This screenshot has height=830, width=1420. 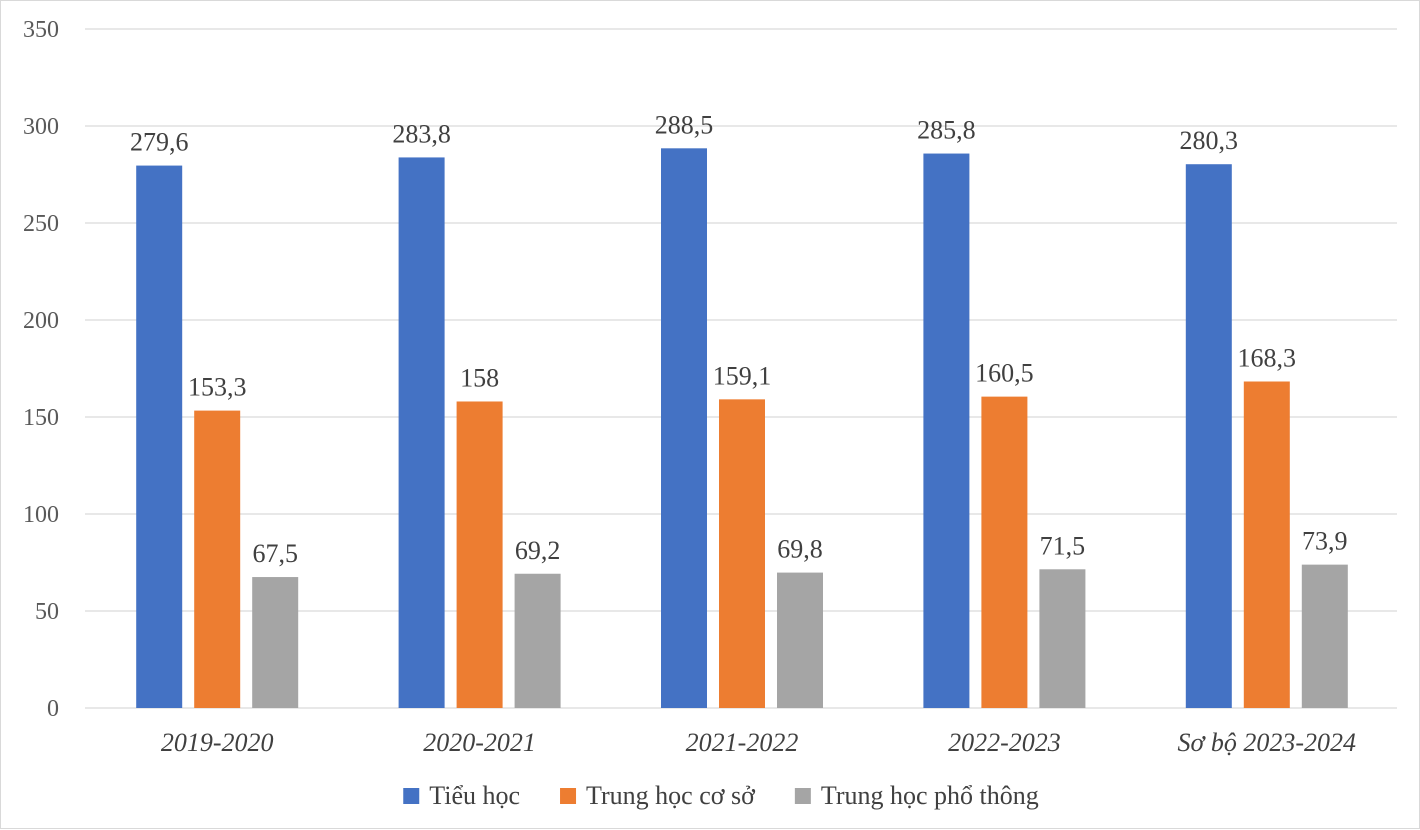 I want to click on y-tick-label: 100, so click(x=41, y=515).